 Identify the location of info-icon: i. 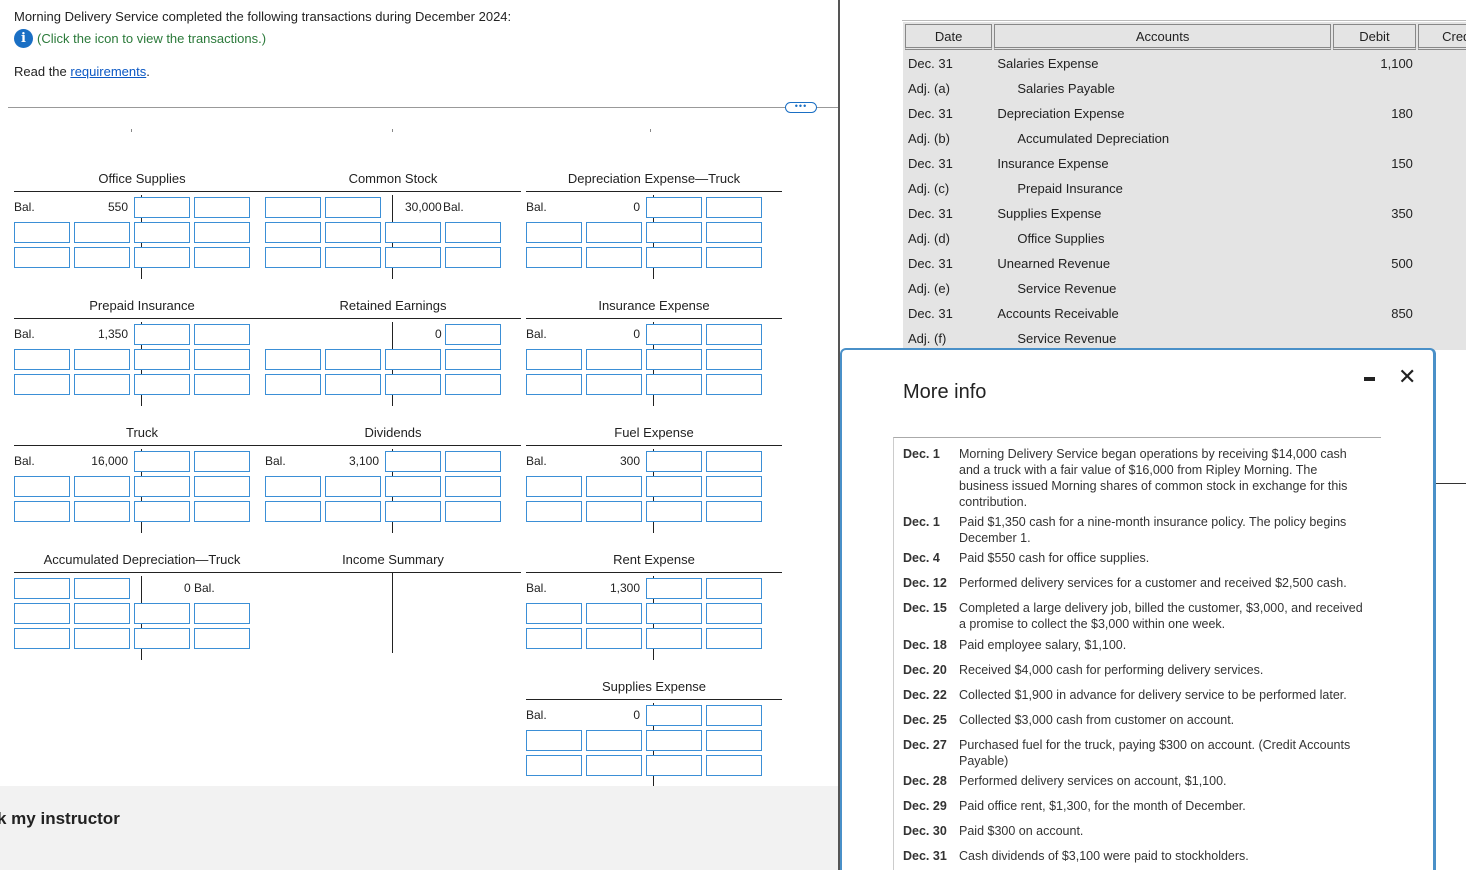
(23, 38).